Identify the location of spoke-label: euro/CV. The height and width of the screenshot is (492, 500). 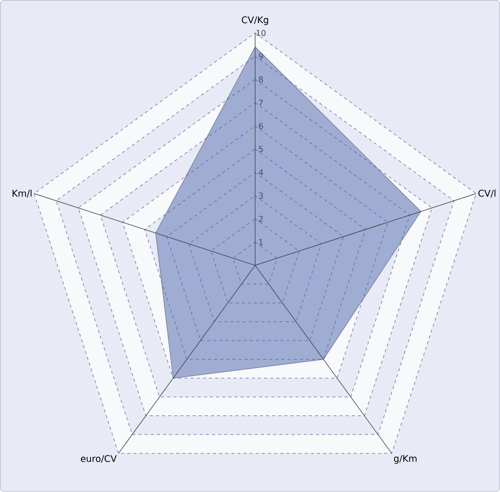
(98, 459).